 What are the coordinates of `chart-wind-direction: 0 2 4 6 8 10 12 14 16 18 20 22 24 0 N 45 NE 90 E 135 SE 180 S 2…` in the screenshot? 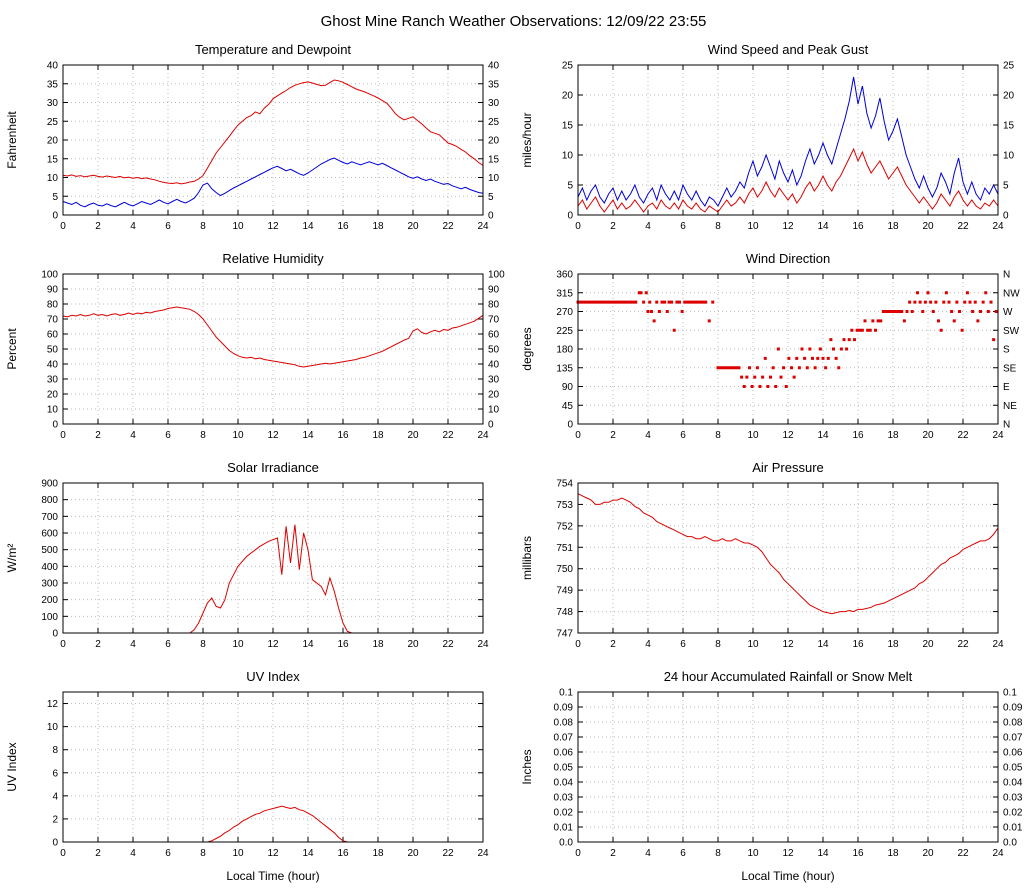 It's located at (771, 349).